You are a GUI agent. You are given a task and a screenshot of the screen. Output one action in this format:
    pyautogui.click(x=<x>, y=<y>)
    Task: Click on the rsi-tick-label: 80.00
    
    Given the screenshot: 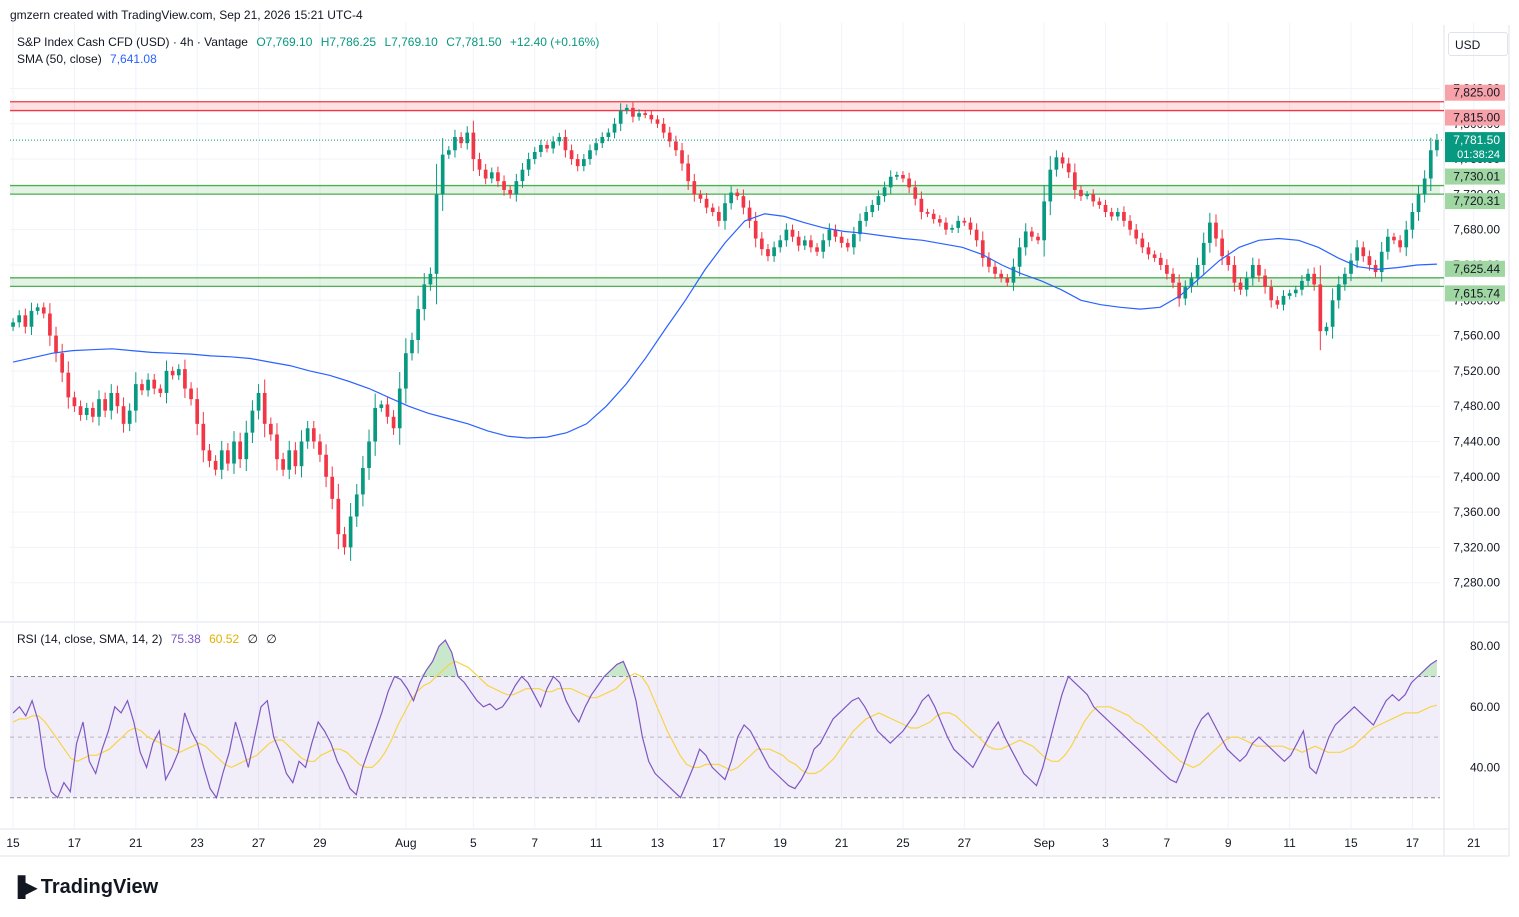 What is the action you would take?
    pyautogui.click(x=1485, y=646)
    